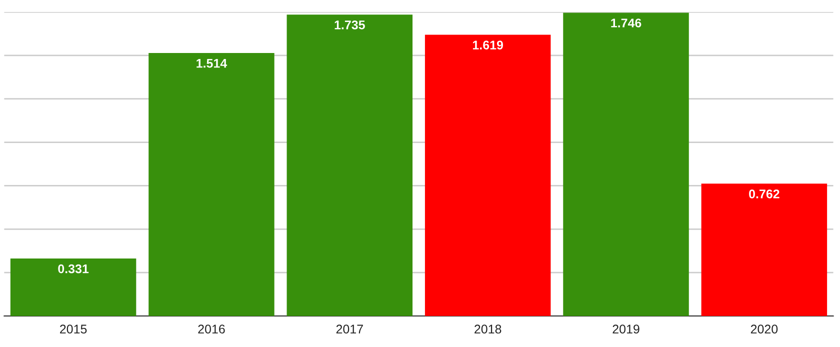  What do you see at coordinates (73, 329) in the screenshot?
I see `x-tick-label: 2015` at bounding box center [73, 329].